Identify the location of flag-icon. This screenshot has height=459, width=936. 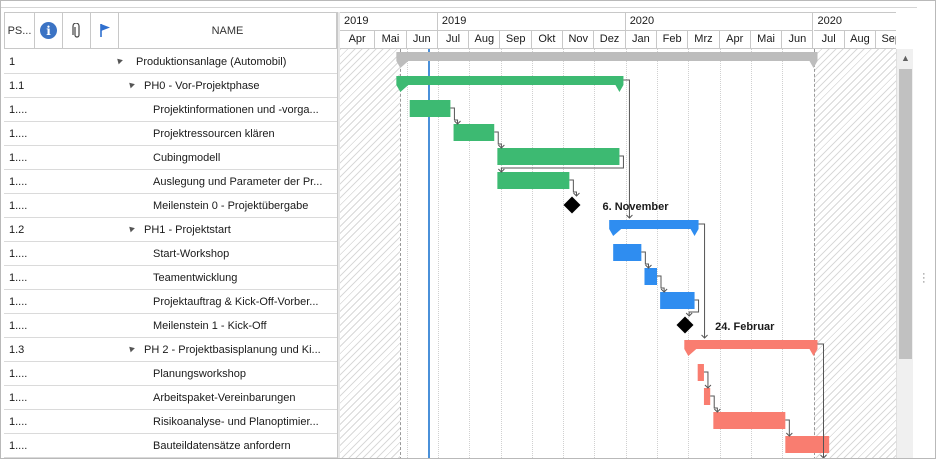
(104, 30).